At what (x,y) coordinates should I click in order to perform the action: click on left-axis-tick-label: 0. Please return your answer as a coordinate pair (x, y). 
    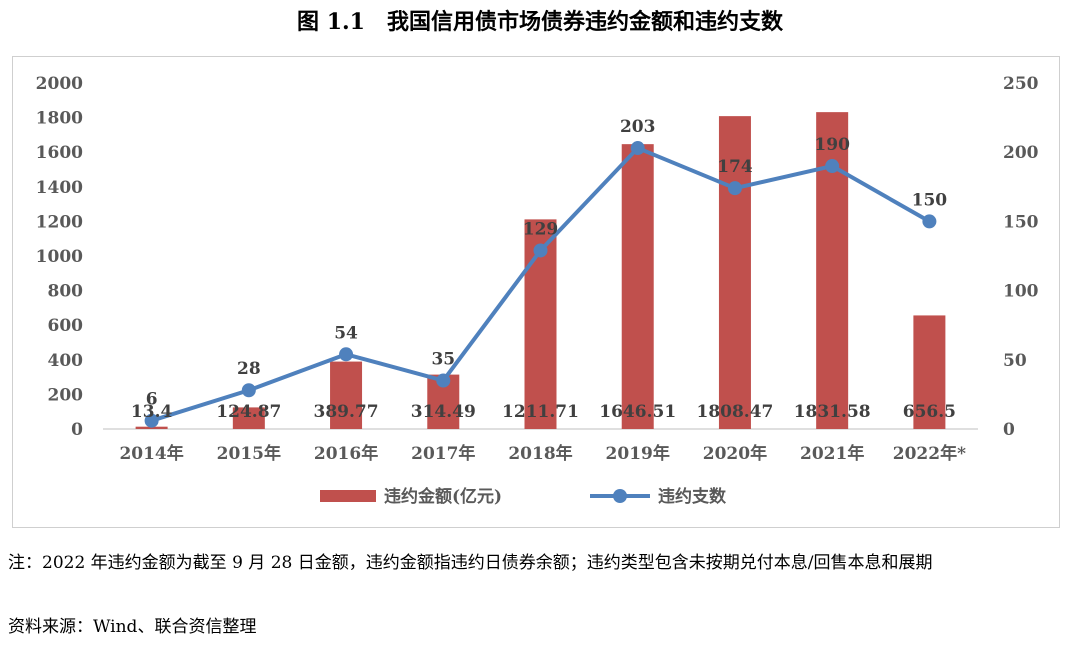
    Looking at the image, I should click on (77, 430).